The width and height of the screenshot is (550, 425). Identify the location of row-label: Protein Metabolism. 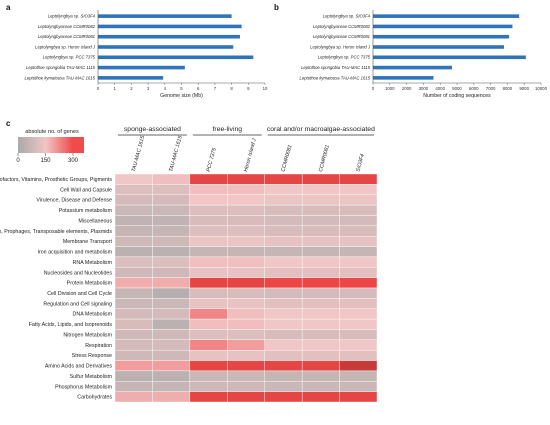
(90, 284).